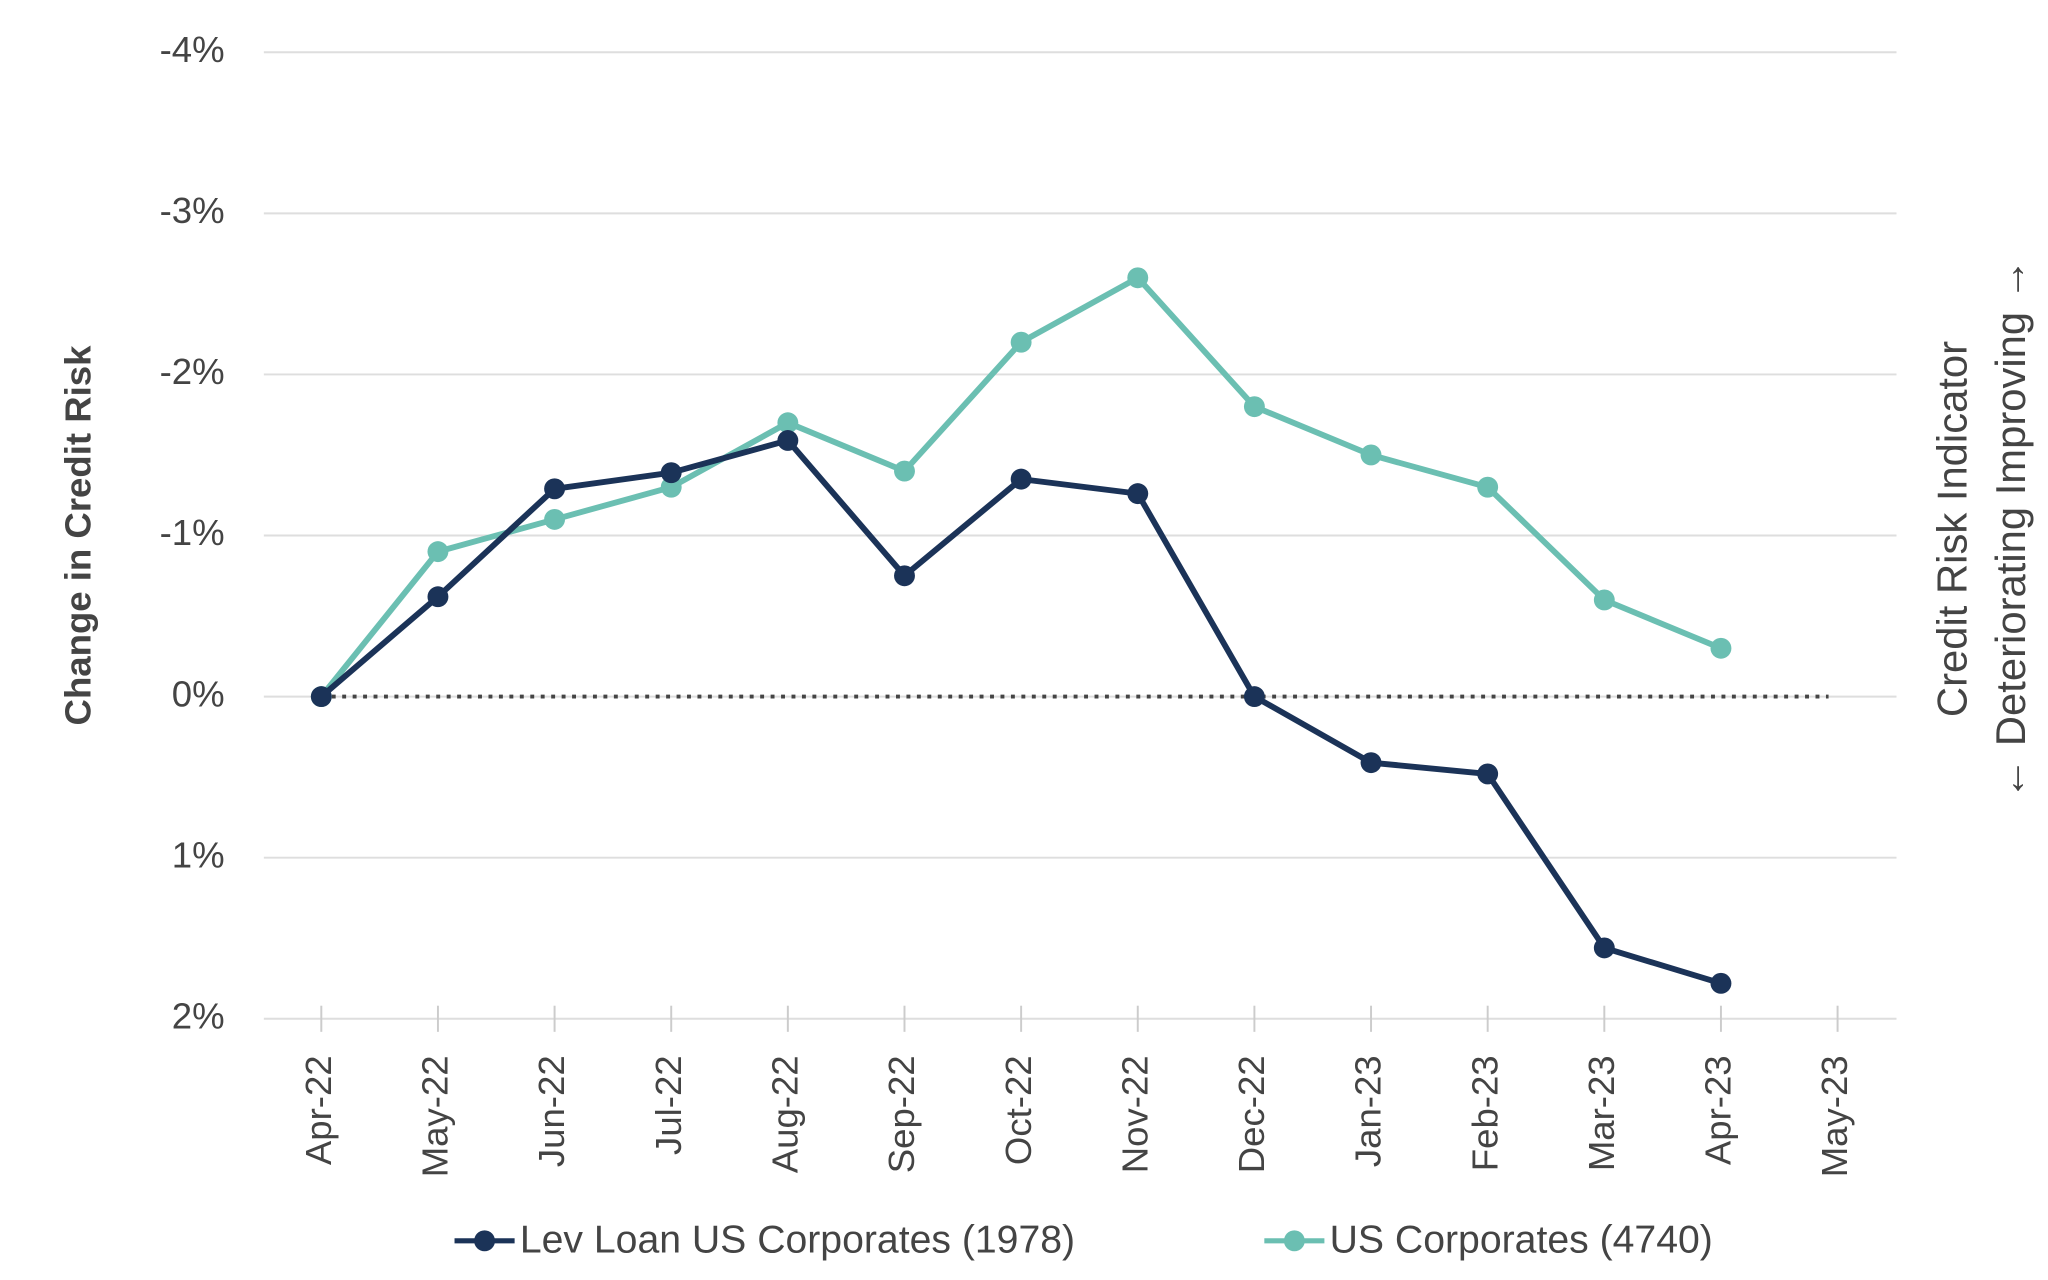  I want to click on y-tick-label: 1%, so click(198, 854).